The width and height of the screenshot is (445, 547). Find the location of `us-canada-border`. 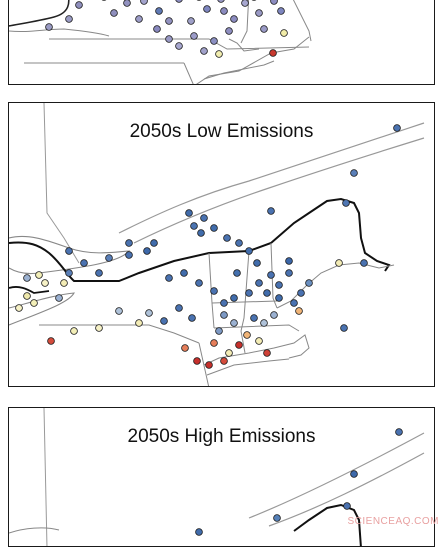

us-canada-border is located at coordinates (199, 240).